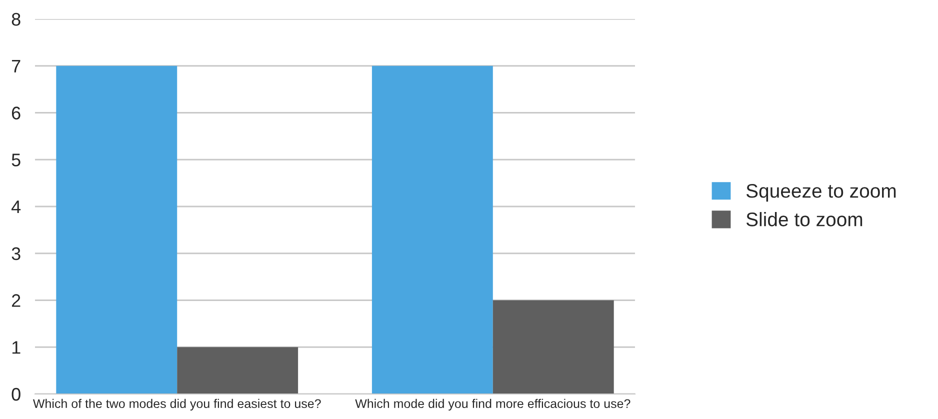 The width and height of the screenshot is (938, 419). I want to click on y-tick-label: 7, so click(16, 66).